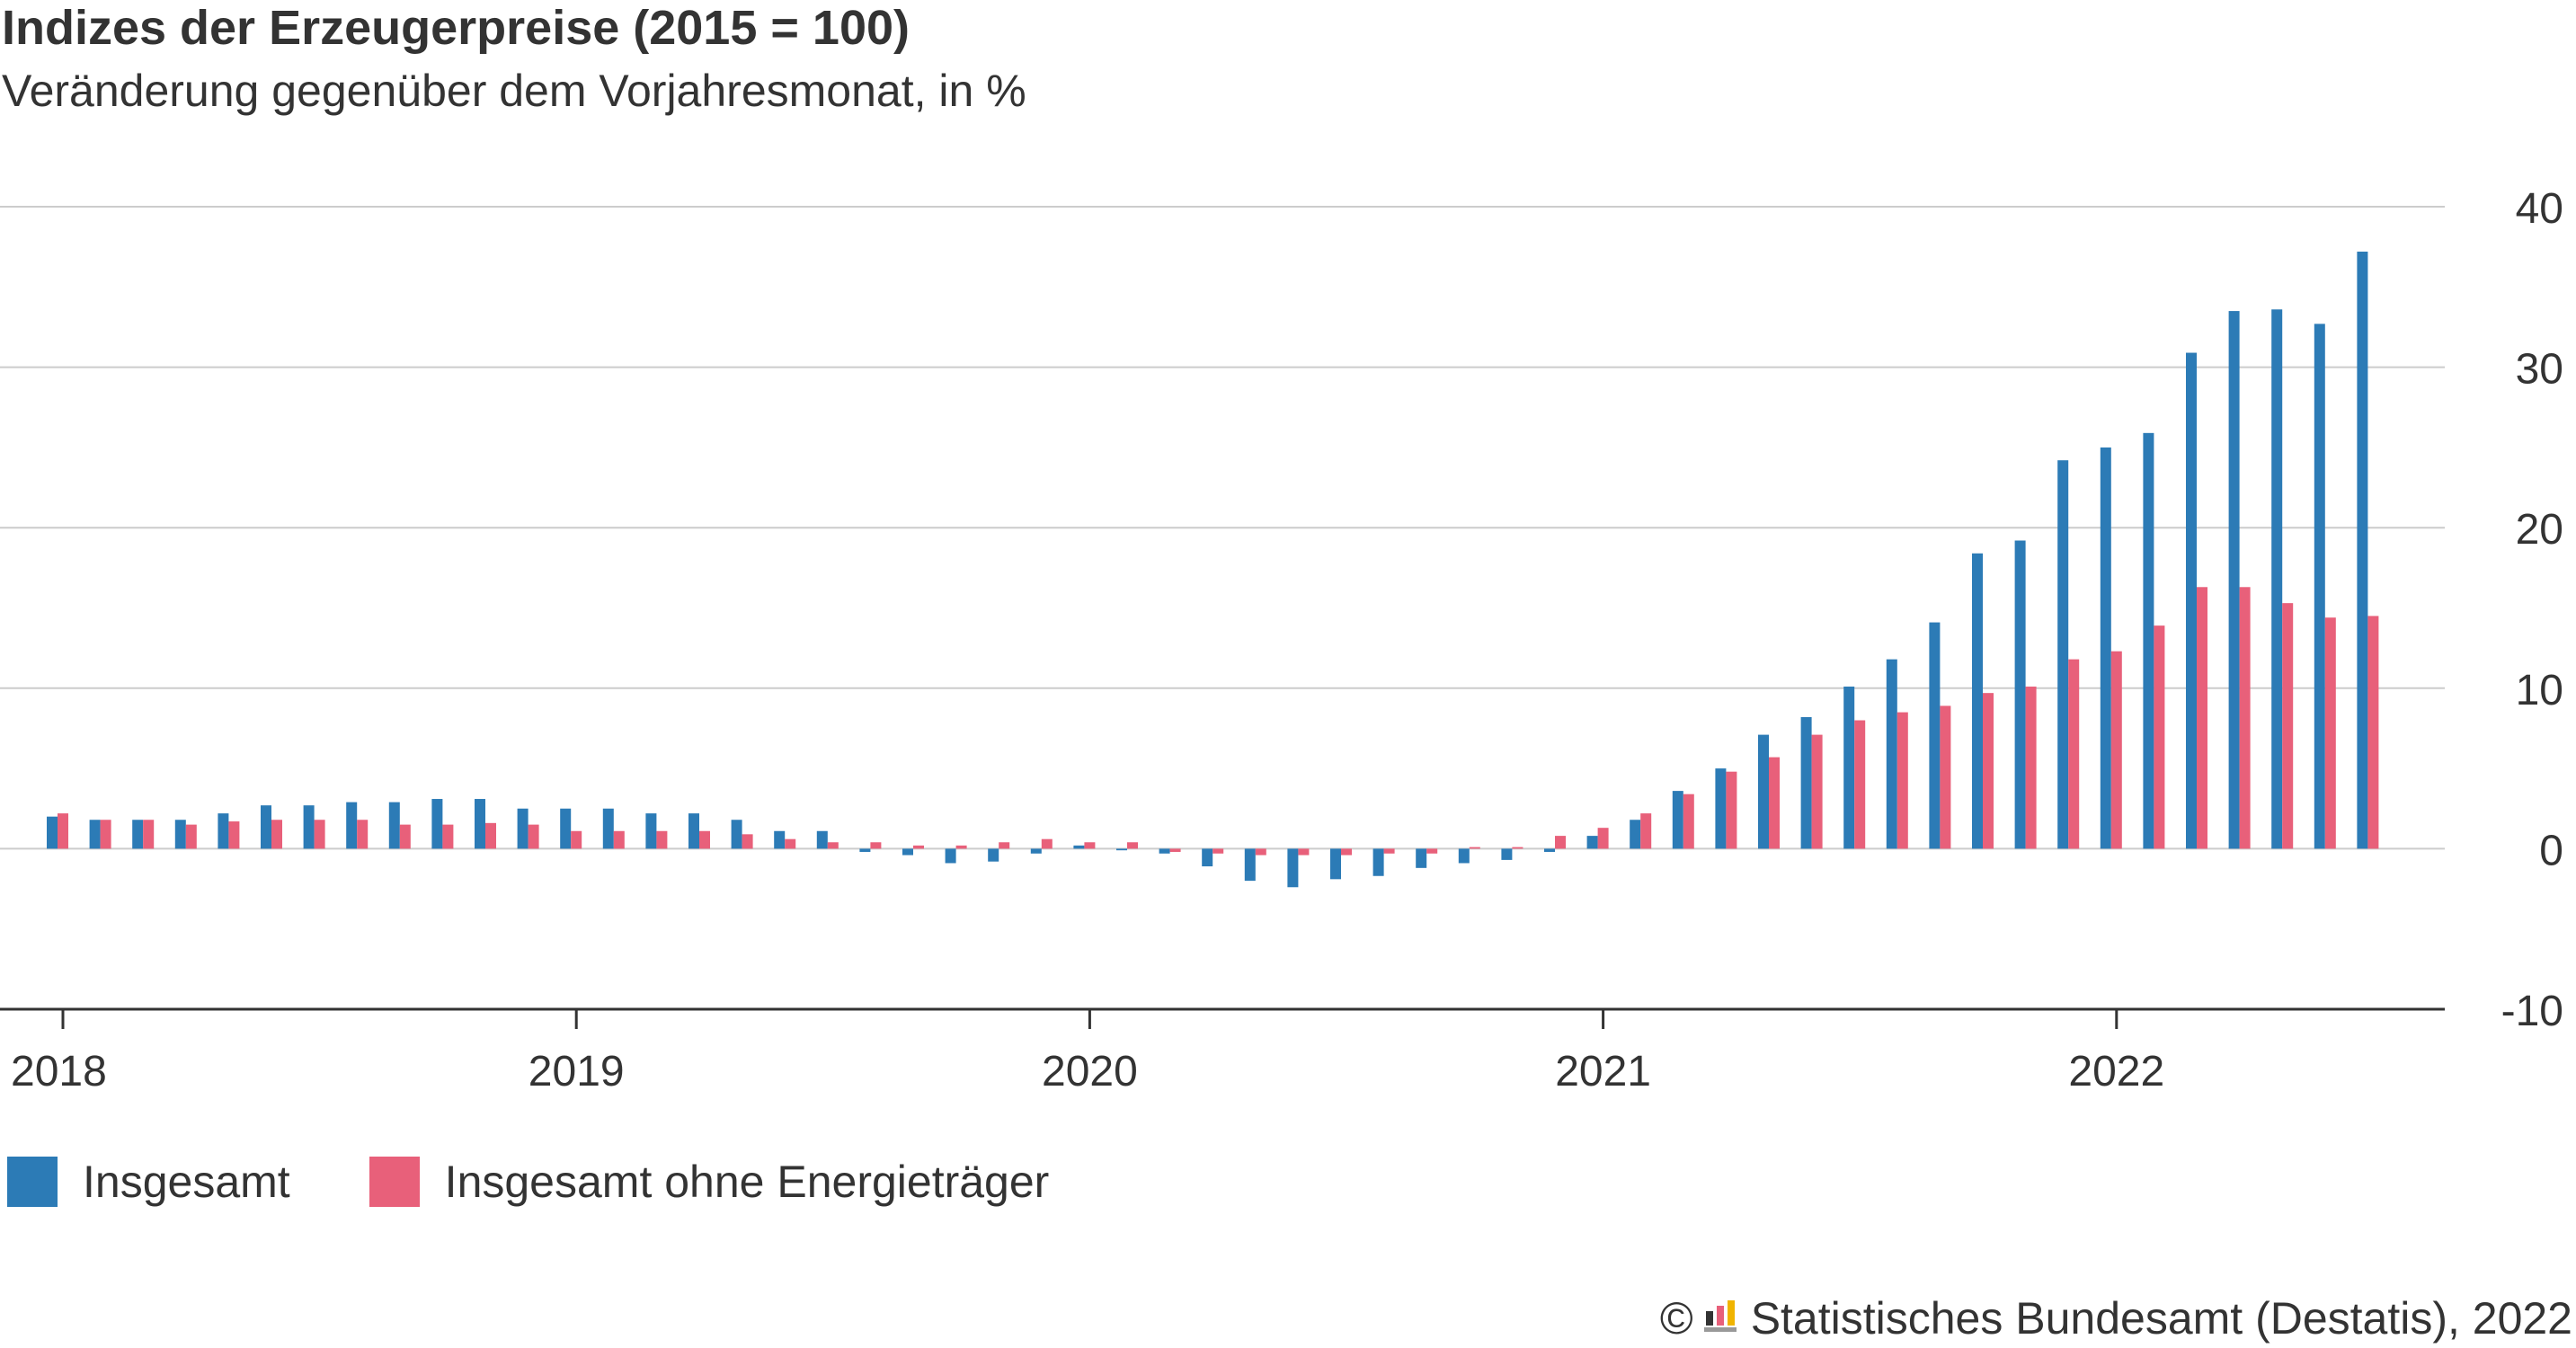 Image resolution: width=2576 pixels, height=1348 pixels. What do you see at coordinates (1090, 1071) in the screenshot?
I see `x-tick-label: 2020` at bounding box center [1090, 1071].